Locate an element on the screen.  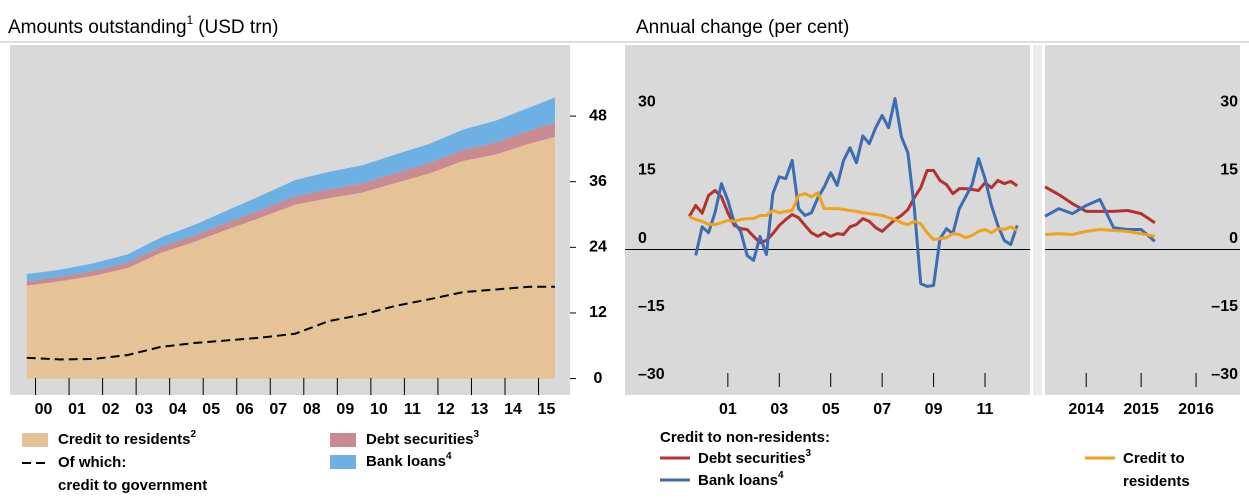
x-tick-label: 02 is located at coordinates (111, 409).